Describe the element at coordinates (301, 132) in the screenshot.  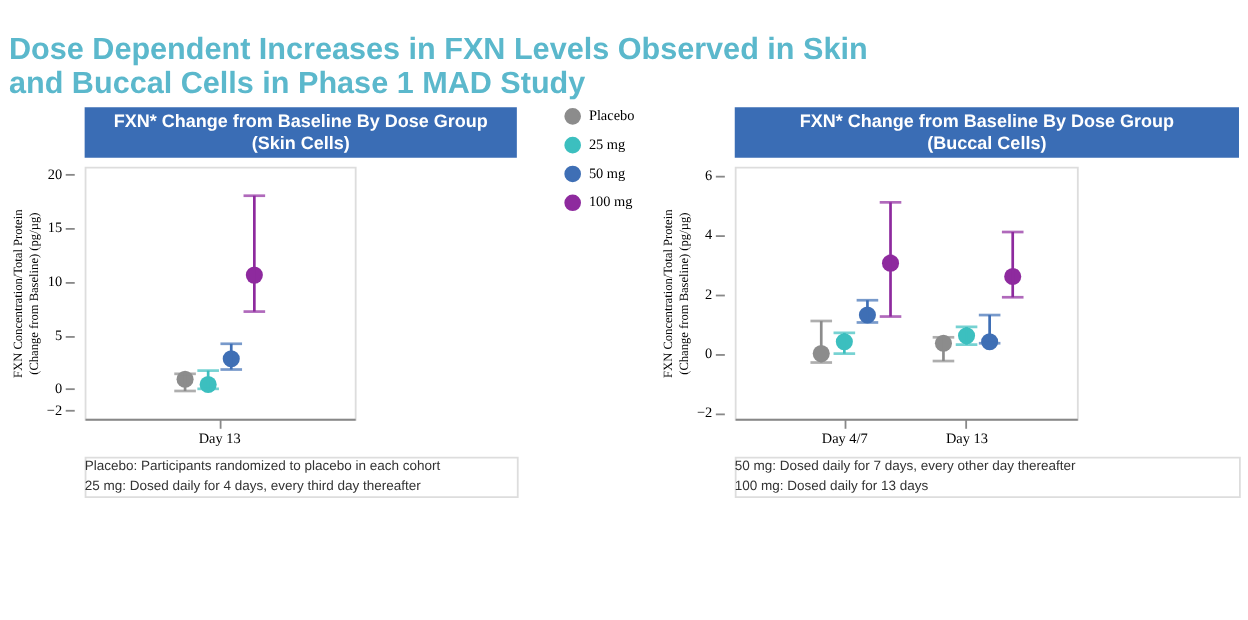
I see `chart-subtitle: FXN* Change from Baseline By Dose Group (Skin Cells)` at that location.